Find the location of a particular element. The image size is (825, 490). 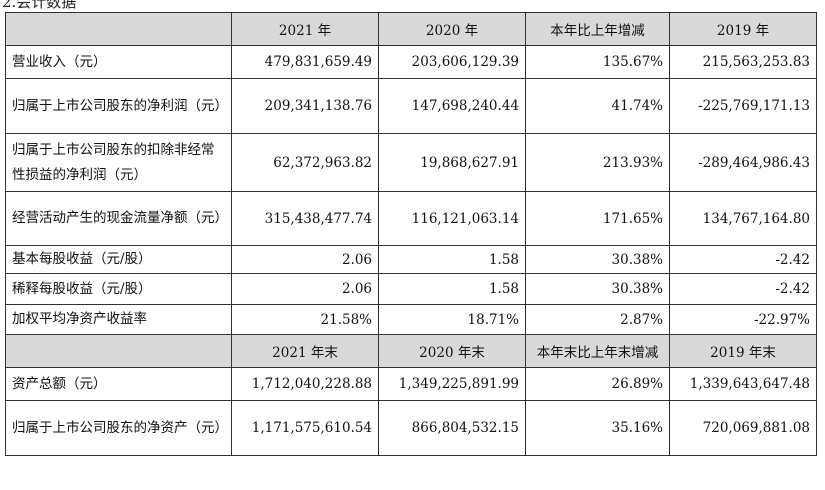

row-label: 营业收入（元） is located at coordinates (118, 62).